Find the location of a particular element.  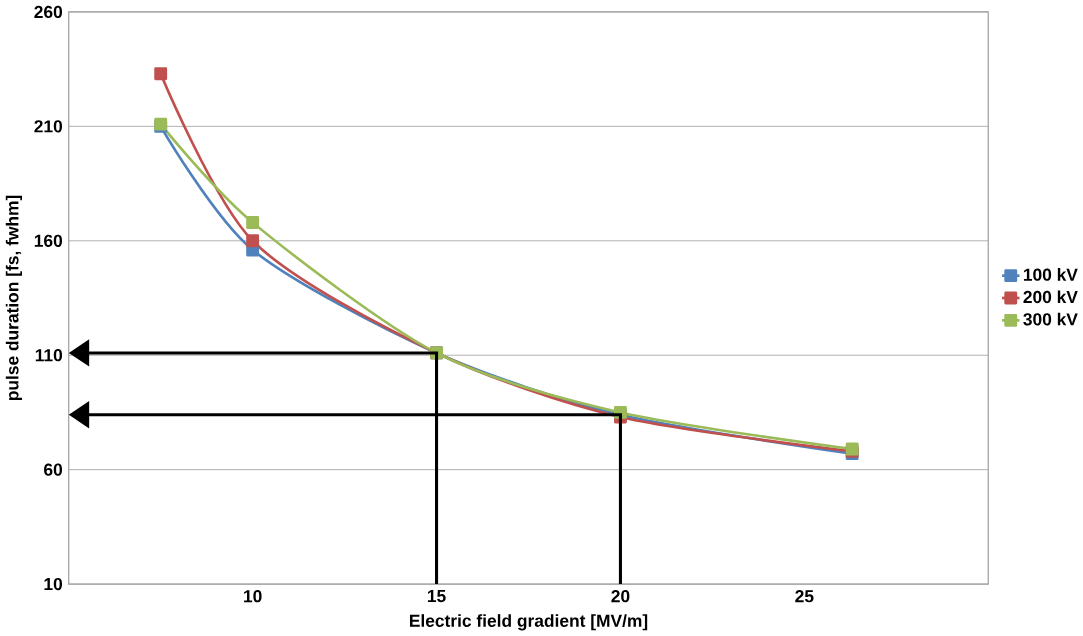

legend-label: 100 kV is located at coordinates (1050, 274).